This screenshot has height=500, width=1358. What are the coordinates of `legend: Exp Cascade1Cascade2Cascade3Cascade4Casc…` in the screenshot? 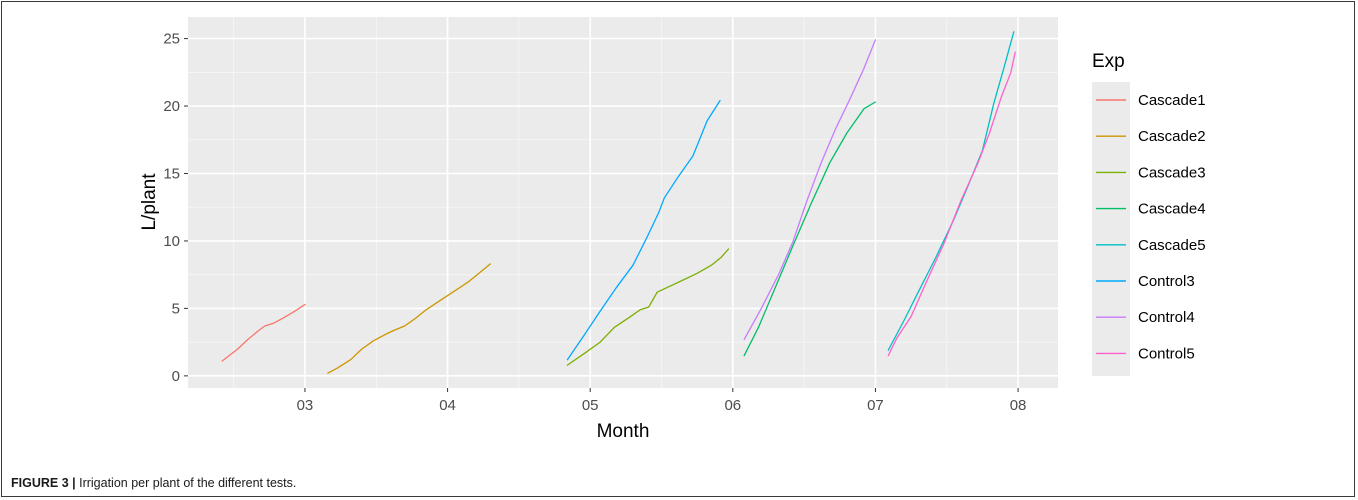 It's located at (1149, 213).